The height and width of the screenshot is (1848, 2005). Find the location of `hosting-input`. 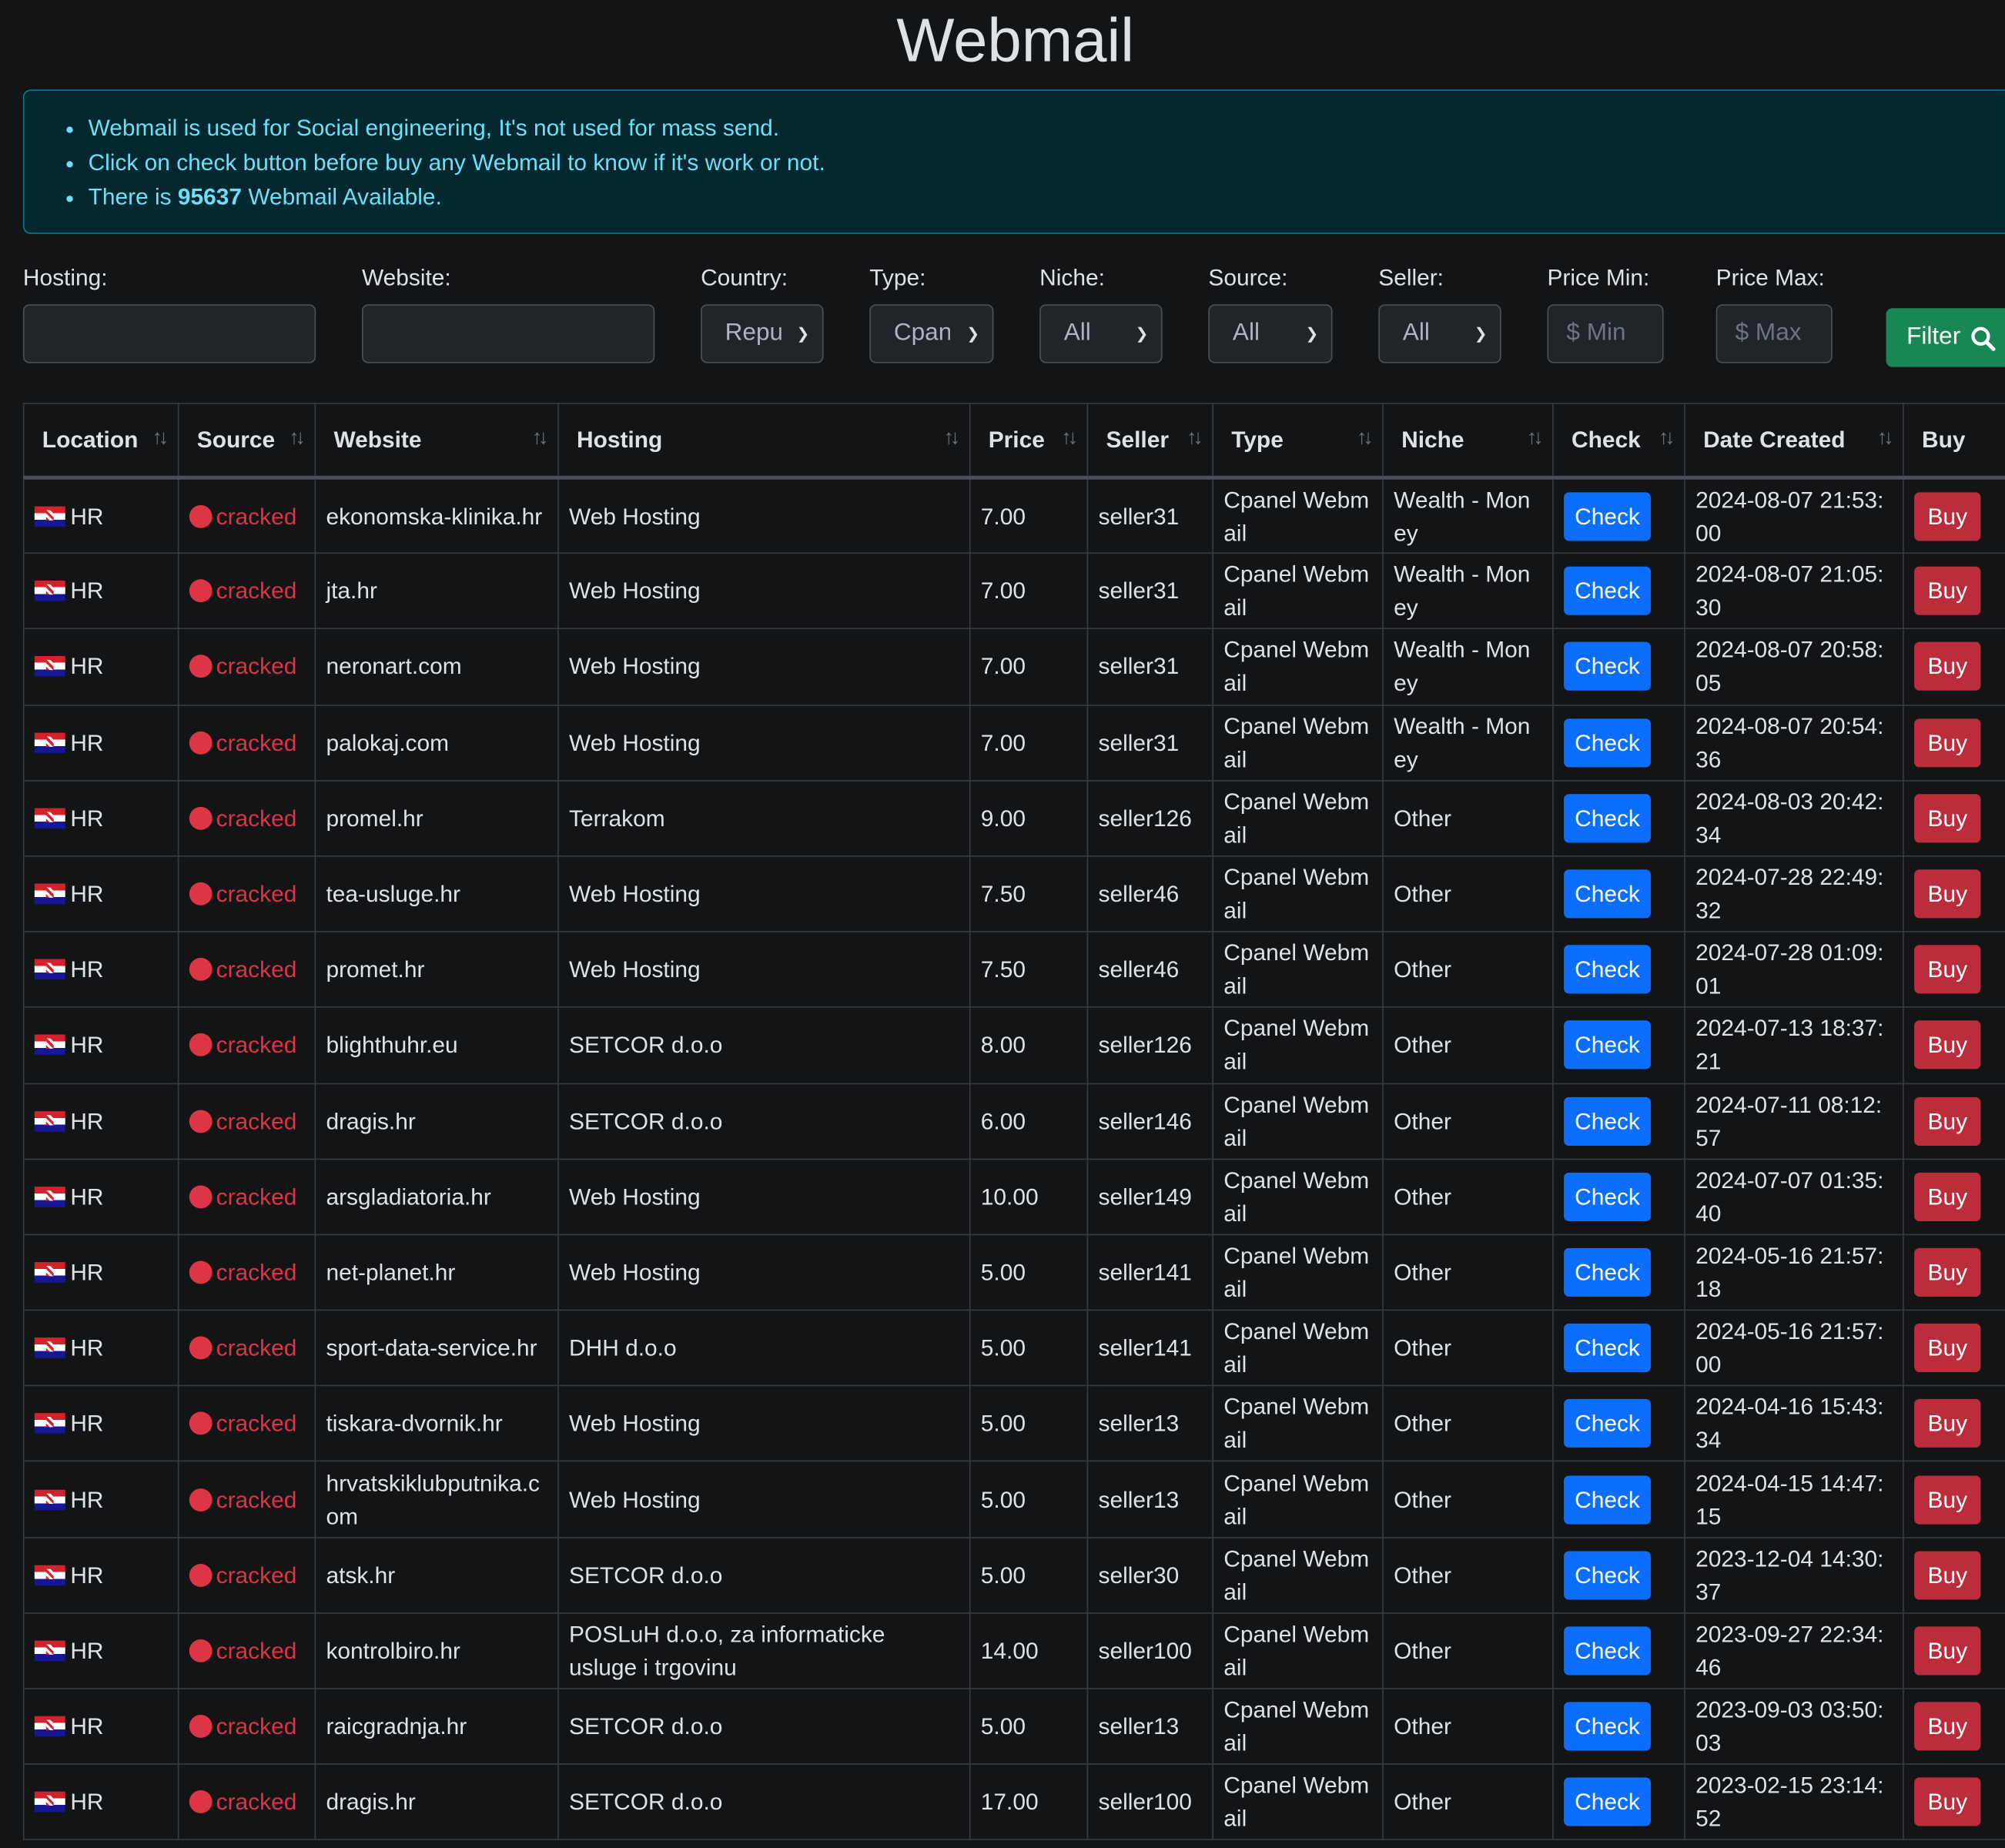

hosting-input is located at coordinates (169, 333).